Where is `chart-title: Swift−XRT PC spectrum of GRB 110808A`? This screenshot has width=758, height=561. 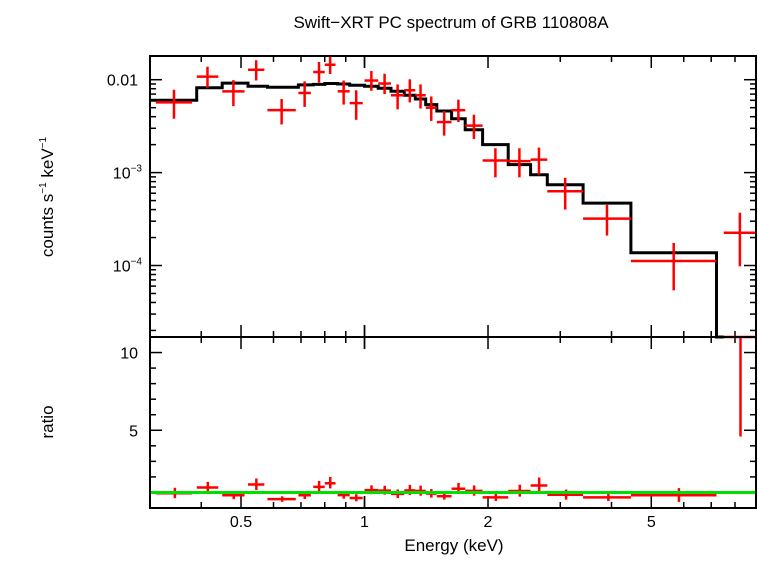
chart-title: Swift−XRT PC spectrum of GRB 110808A is located at coordinates (451, 22).